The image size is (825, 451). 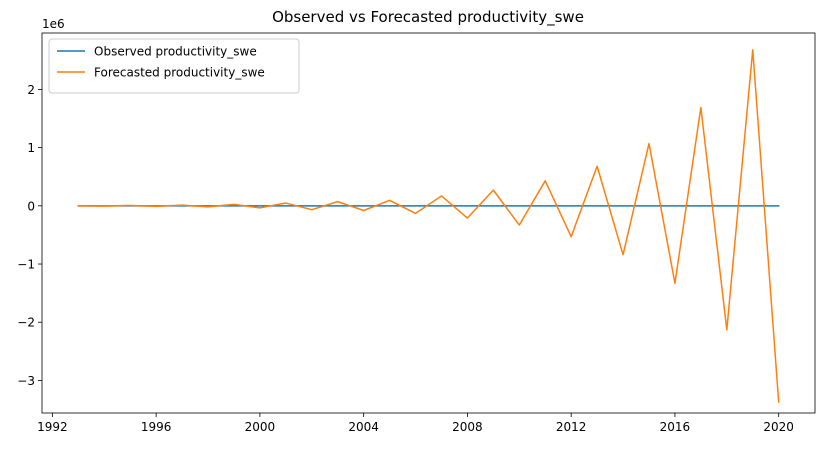 I want to click on y-tick-label: 2, so click(x=31, y=90).